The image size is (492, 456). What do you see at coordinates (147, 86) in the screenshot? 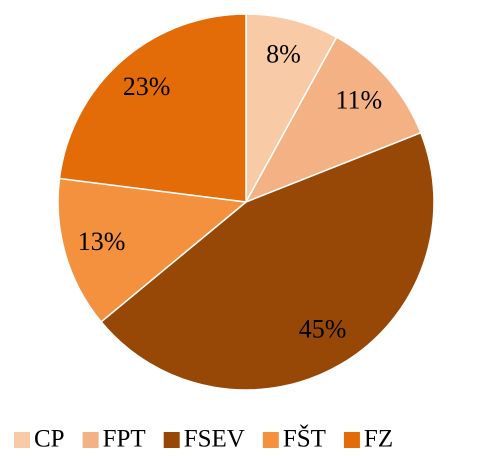
I see `data-label: 23%` at bounding box center [147, 86].